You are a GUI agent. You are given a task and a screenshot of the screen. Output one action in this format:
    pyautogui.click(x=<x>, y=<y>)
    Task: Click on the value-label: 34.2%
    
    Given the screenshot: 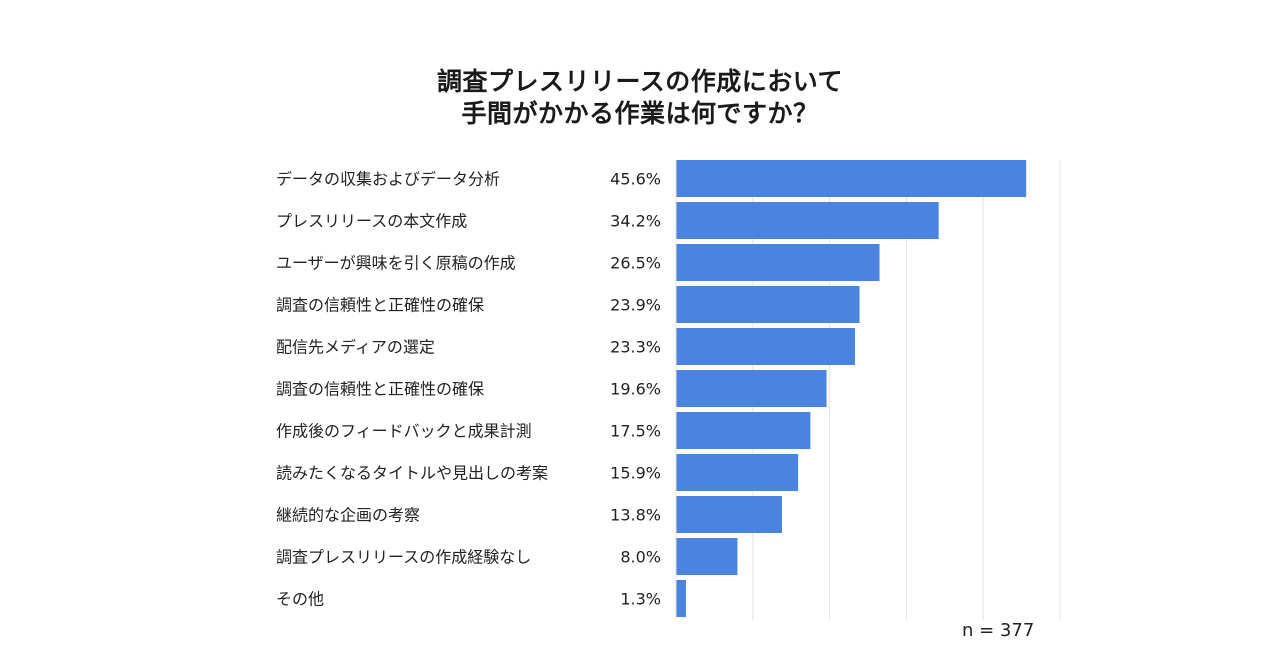 What is the action you would take?
    pyautogui.click(x=635, y=221)
    